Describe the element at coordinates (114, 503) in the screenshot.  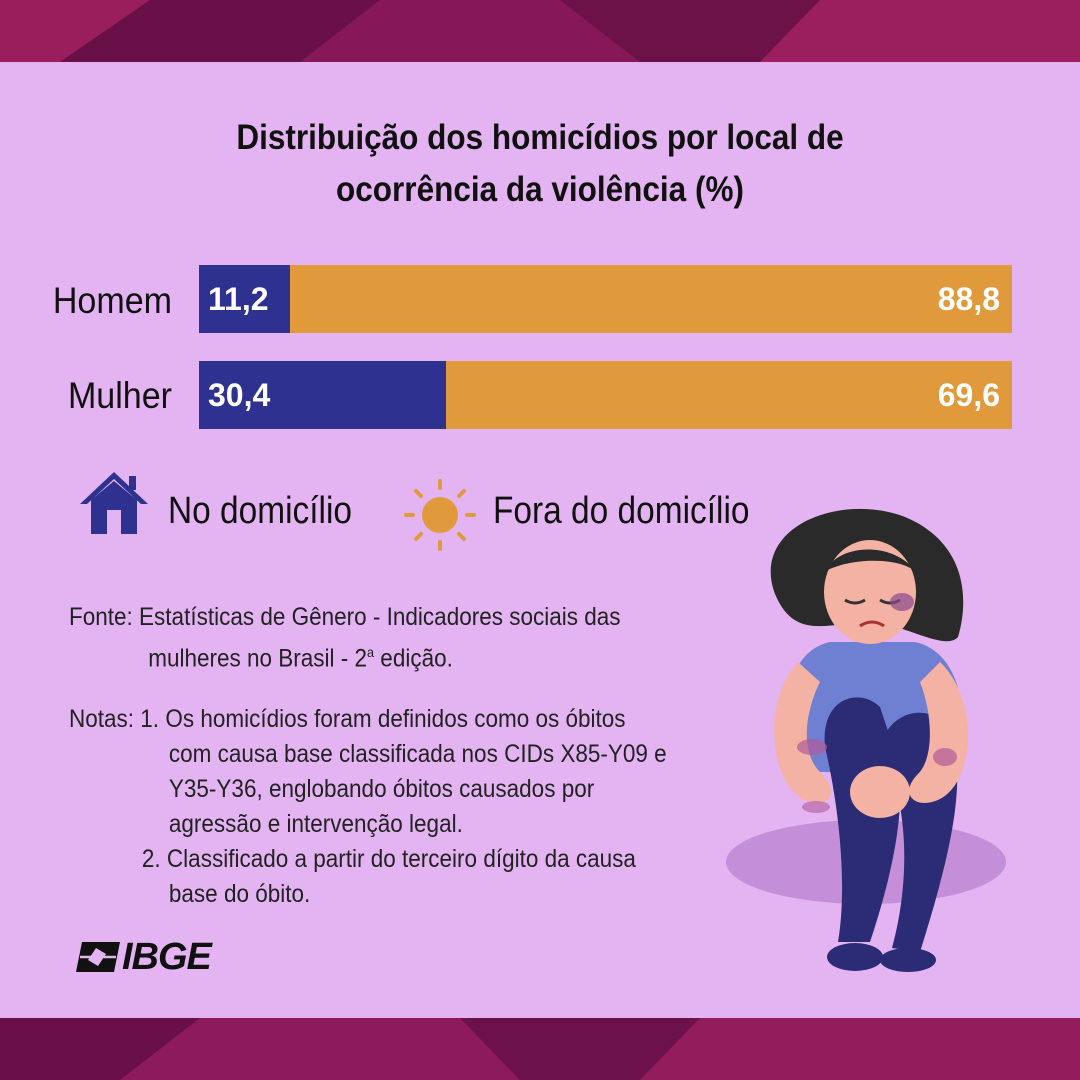
I see `house-icon` at that location.